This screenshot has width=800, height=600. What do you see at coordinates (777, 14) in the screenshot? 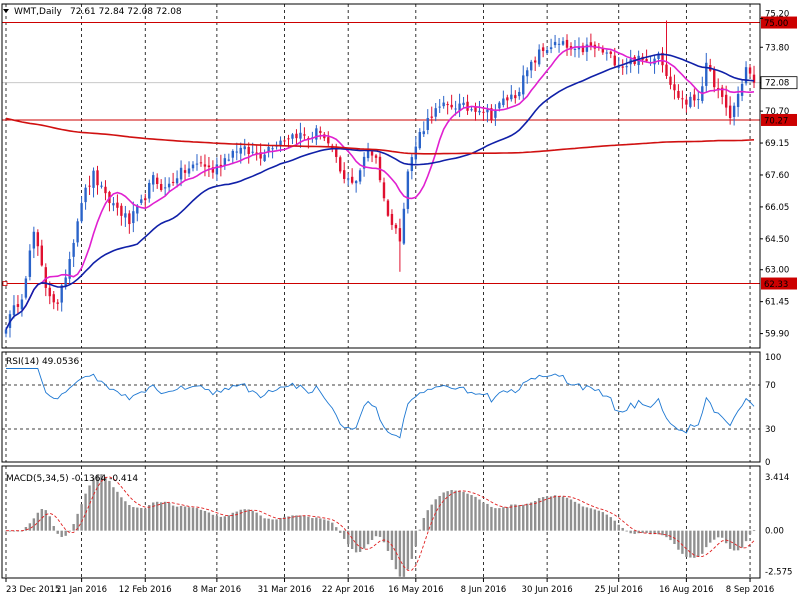
I see `y-tick-label: 75.20` at bounding box center [777, 14].